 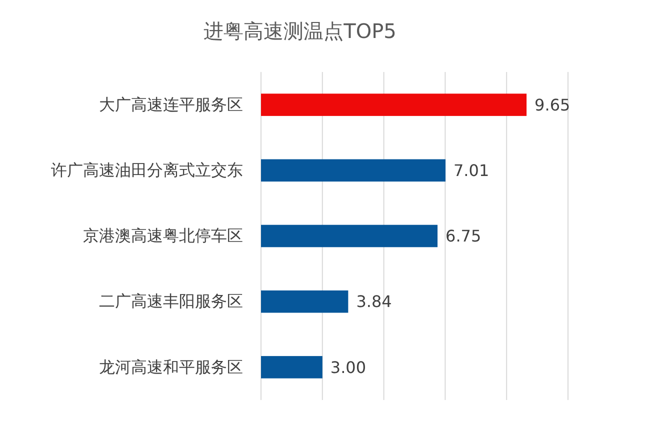 I want to click on y-tick-label: 大广高速连平服务区, so click(x=171, y=105).